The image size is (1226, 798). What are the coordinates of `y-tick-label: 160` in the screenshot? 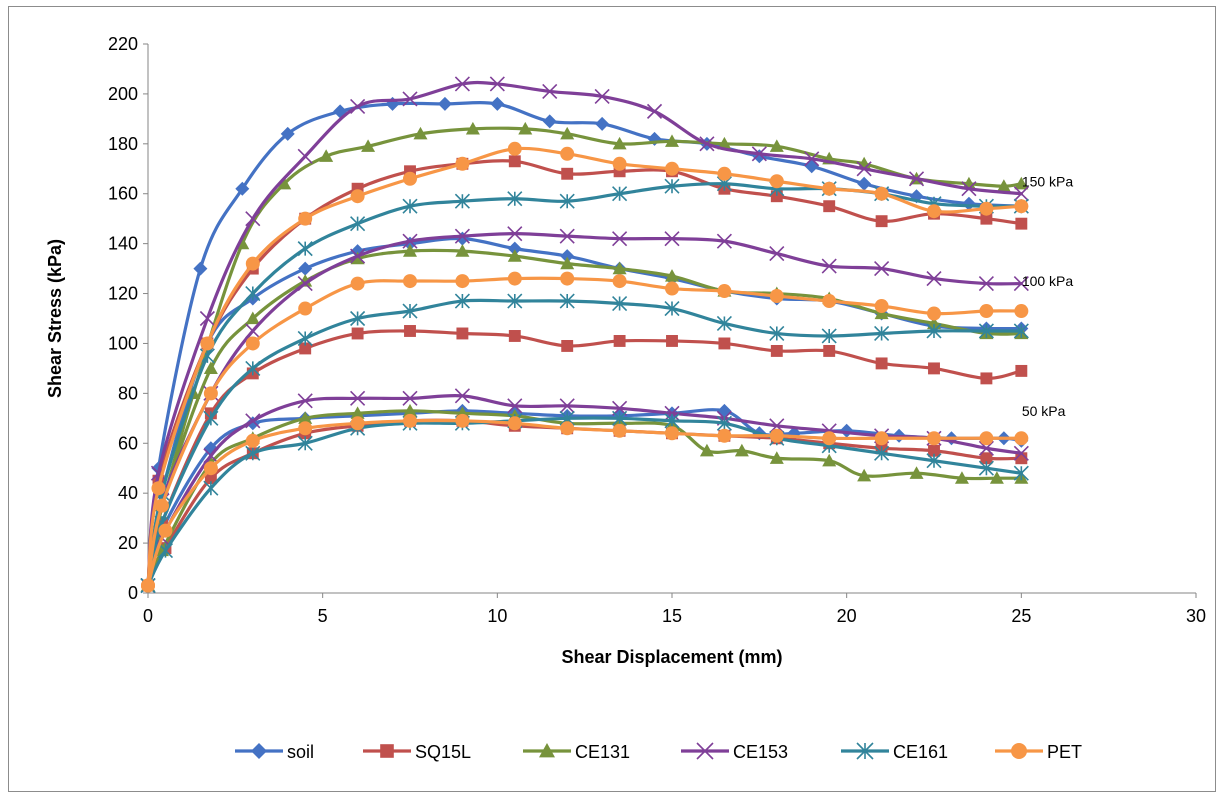 It's located at (123, 194).